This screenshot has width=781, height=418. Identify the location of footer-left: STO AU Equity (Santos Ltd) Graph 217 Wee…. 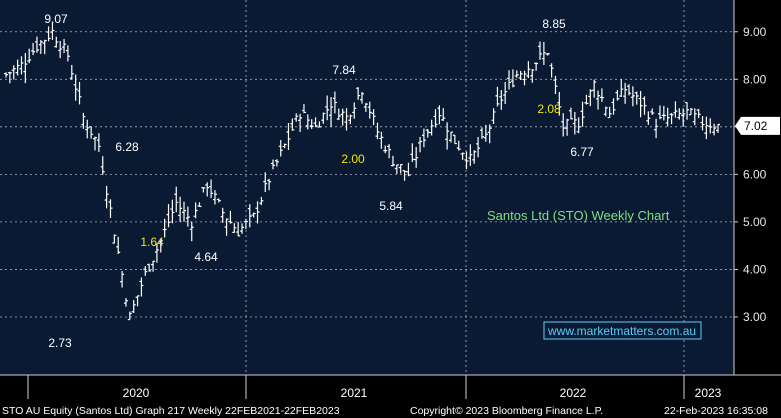
(171, 411).